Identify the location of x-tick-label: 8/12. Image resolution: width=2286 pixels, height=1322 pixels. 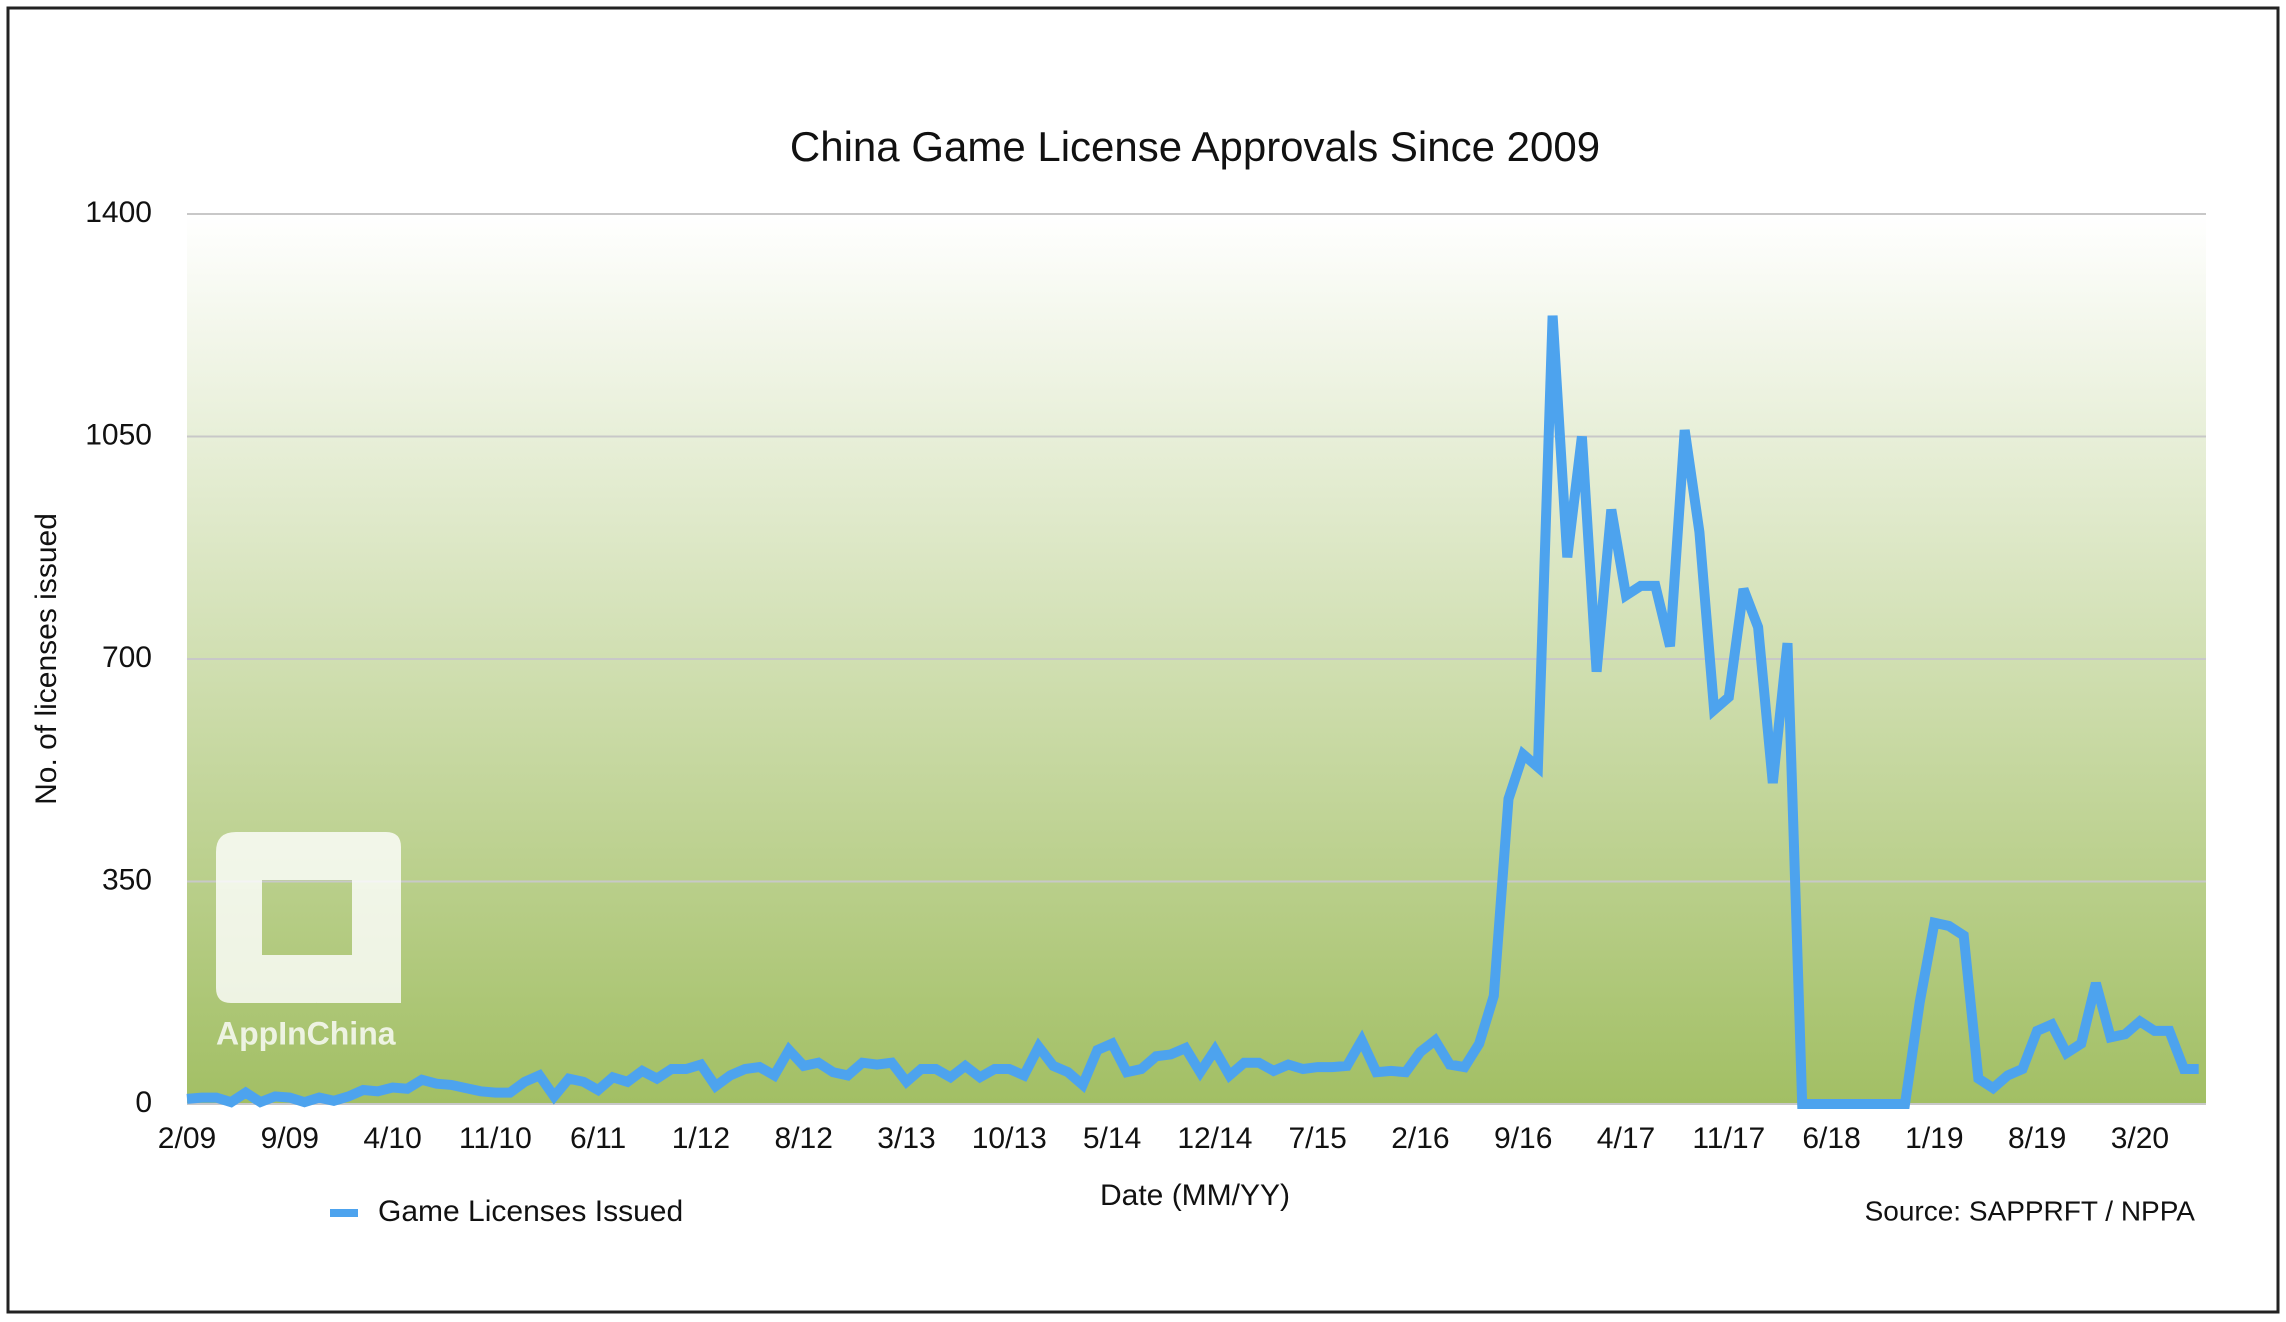
(804, 1138).